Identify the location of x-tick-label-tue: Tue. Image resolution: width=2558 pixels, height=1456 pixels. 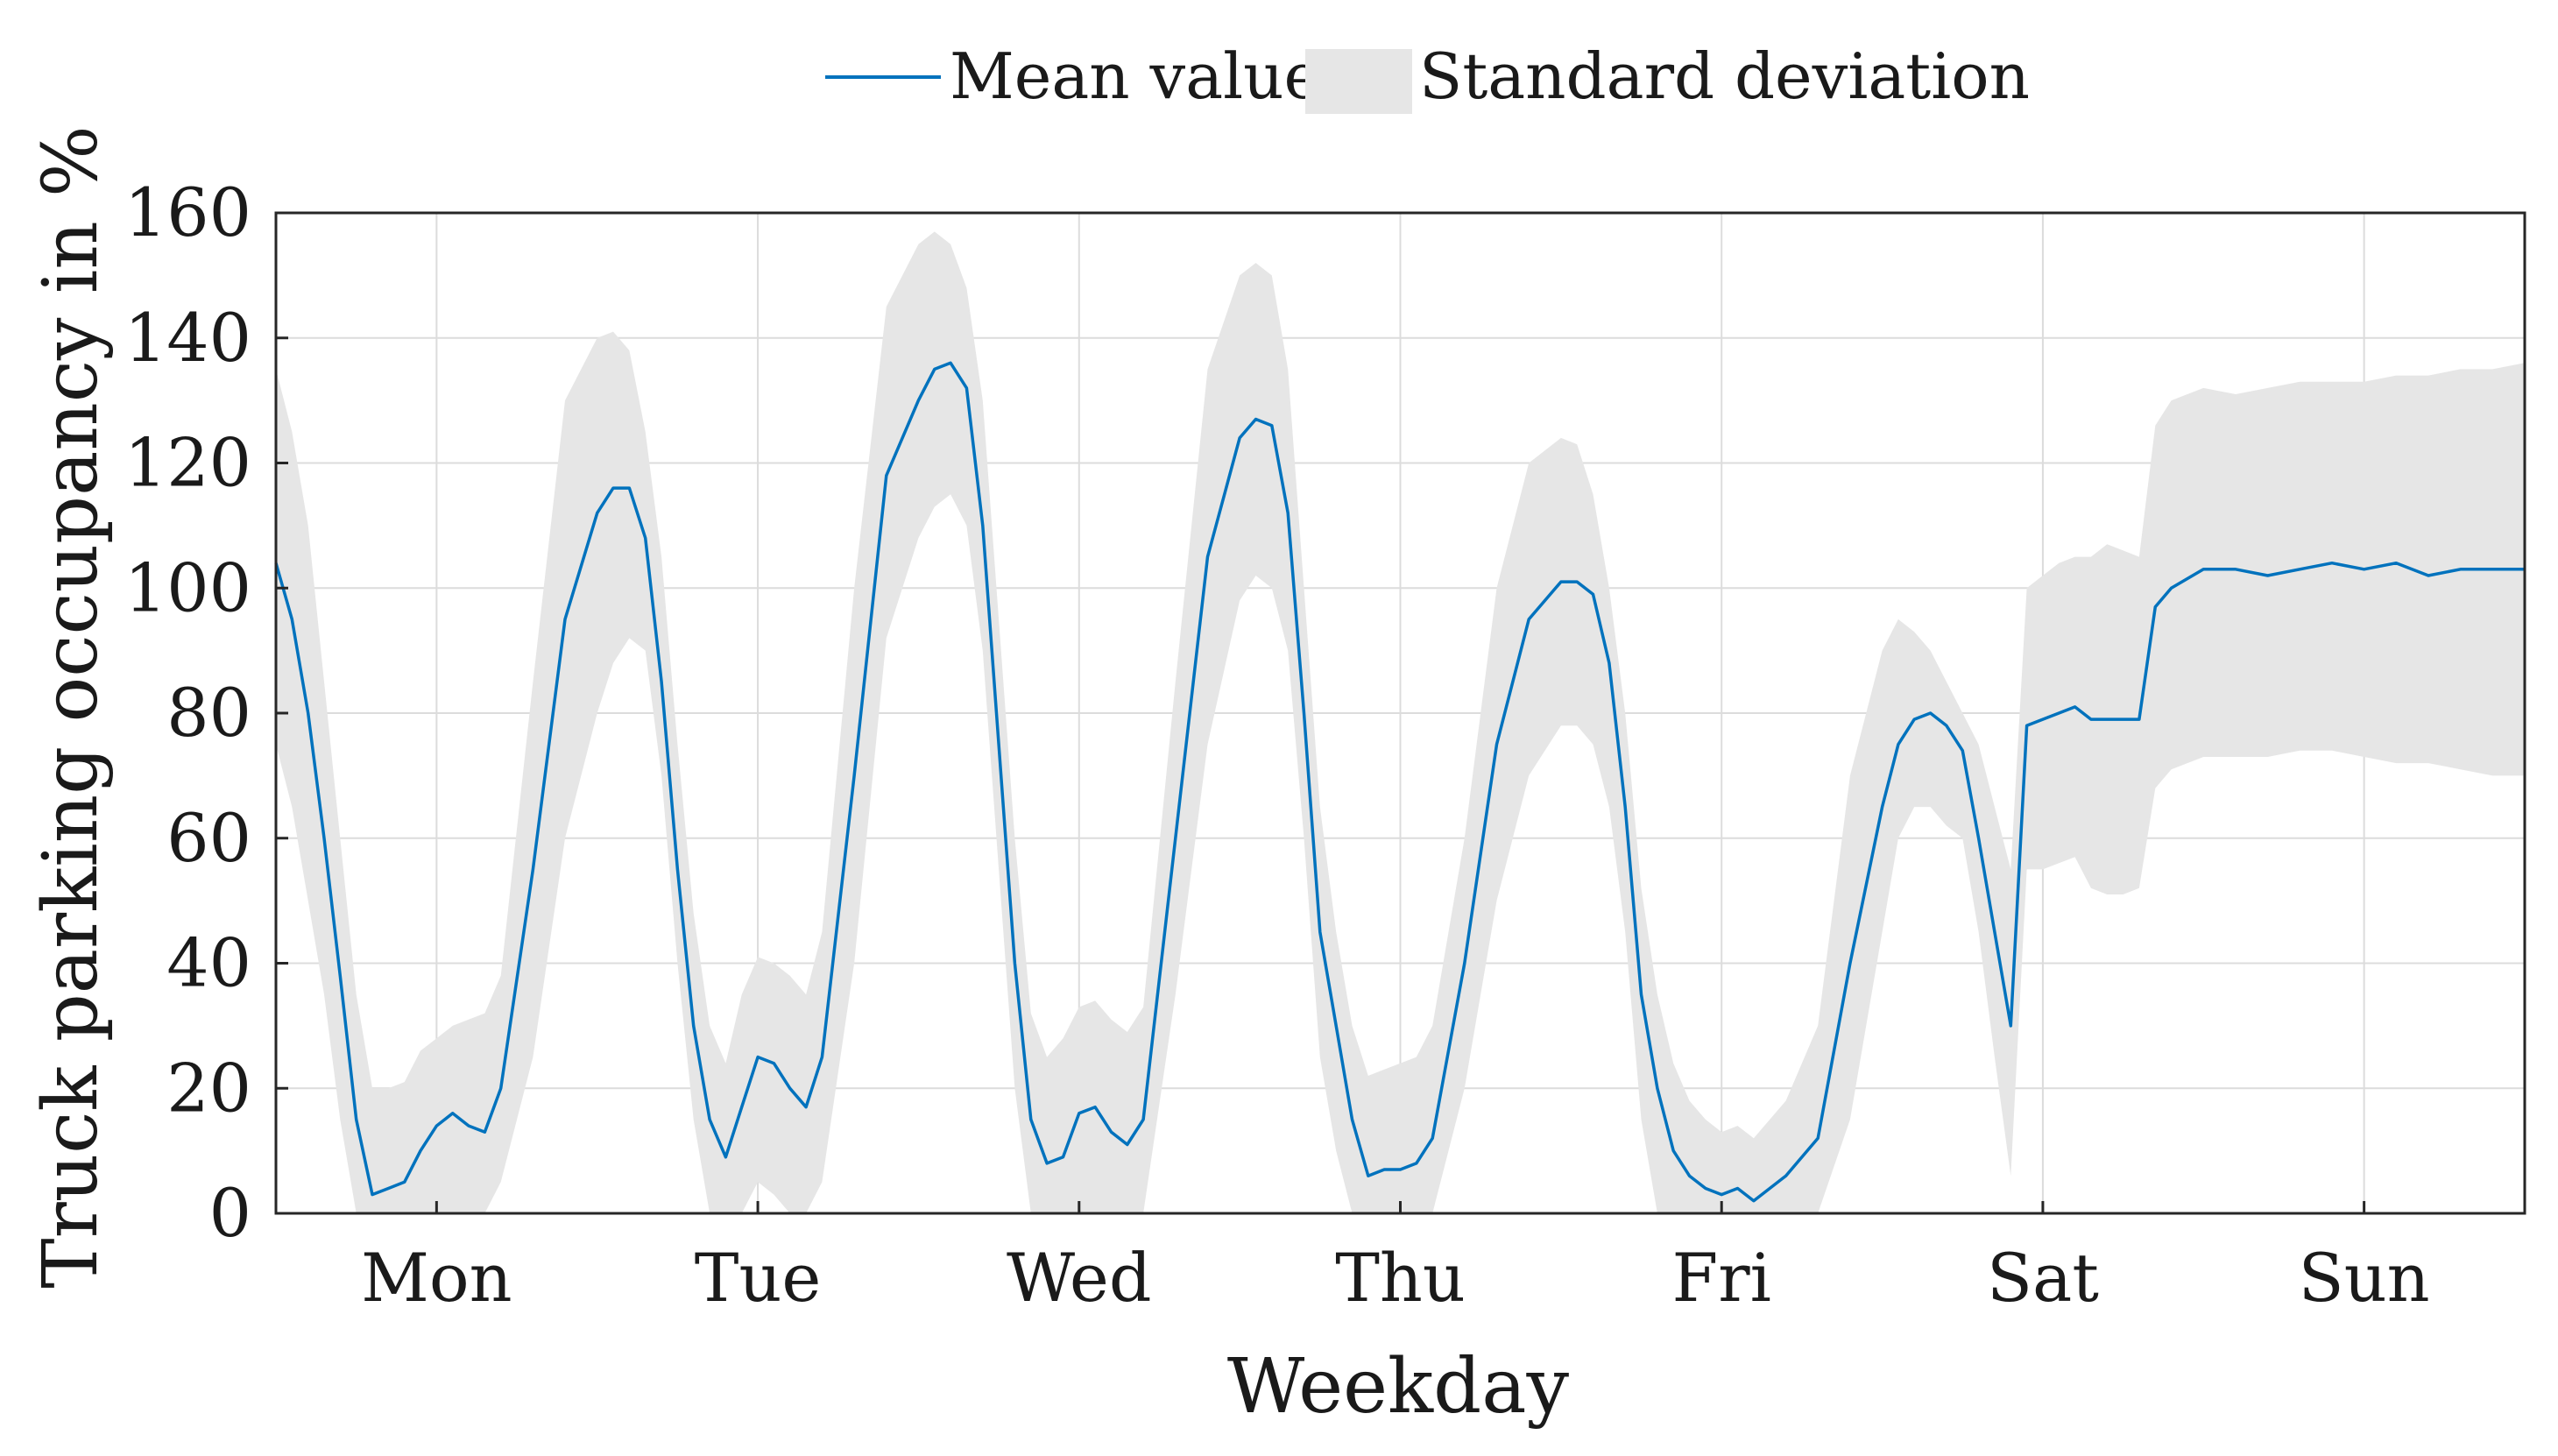
(758, 1278).